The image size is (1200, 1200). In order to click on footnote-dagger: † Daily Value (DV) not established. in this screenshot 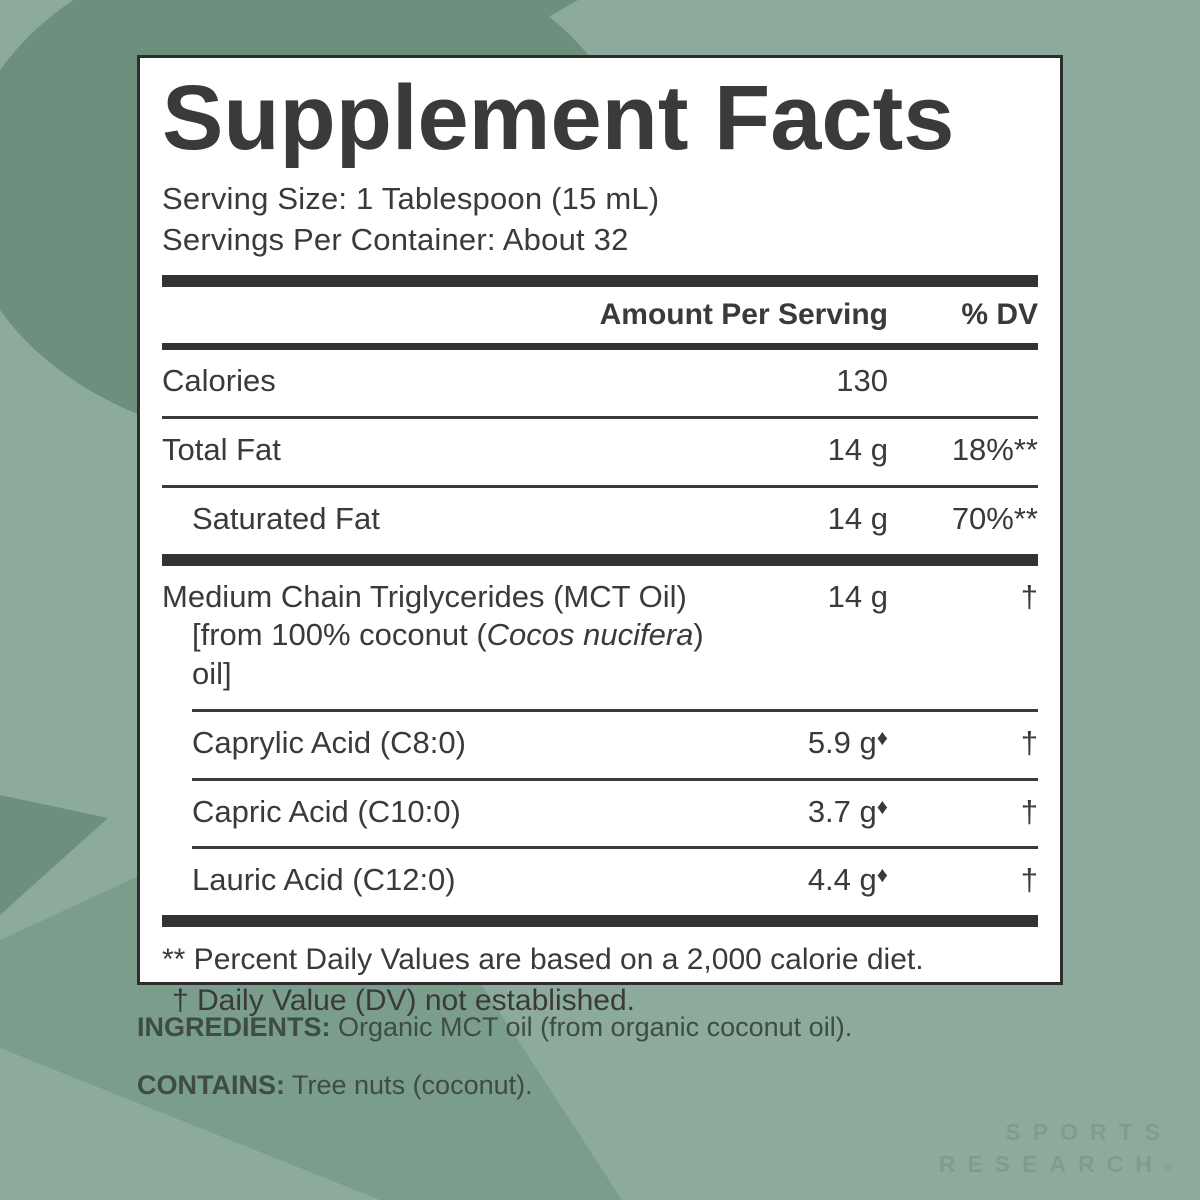, I will do `click(404, 1001)`.